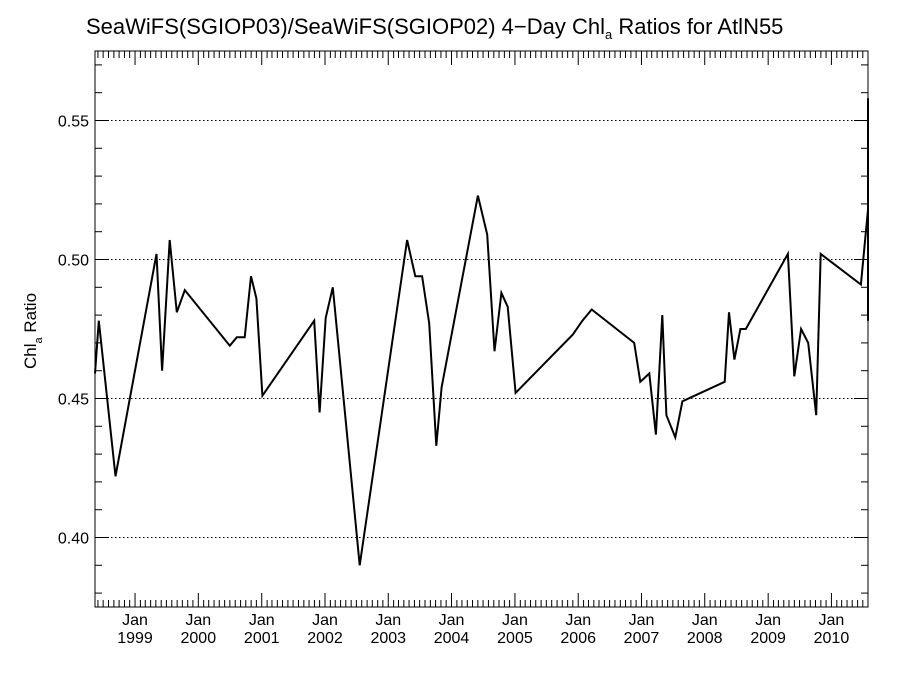  Describe the element at coordinates (578, 638) in the screenshot. I see `x-tick-label-year: 2006` at that location.